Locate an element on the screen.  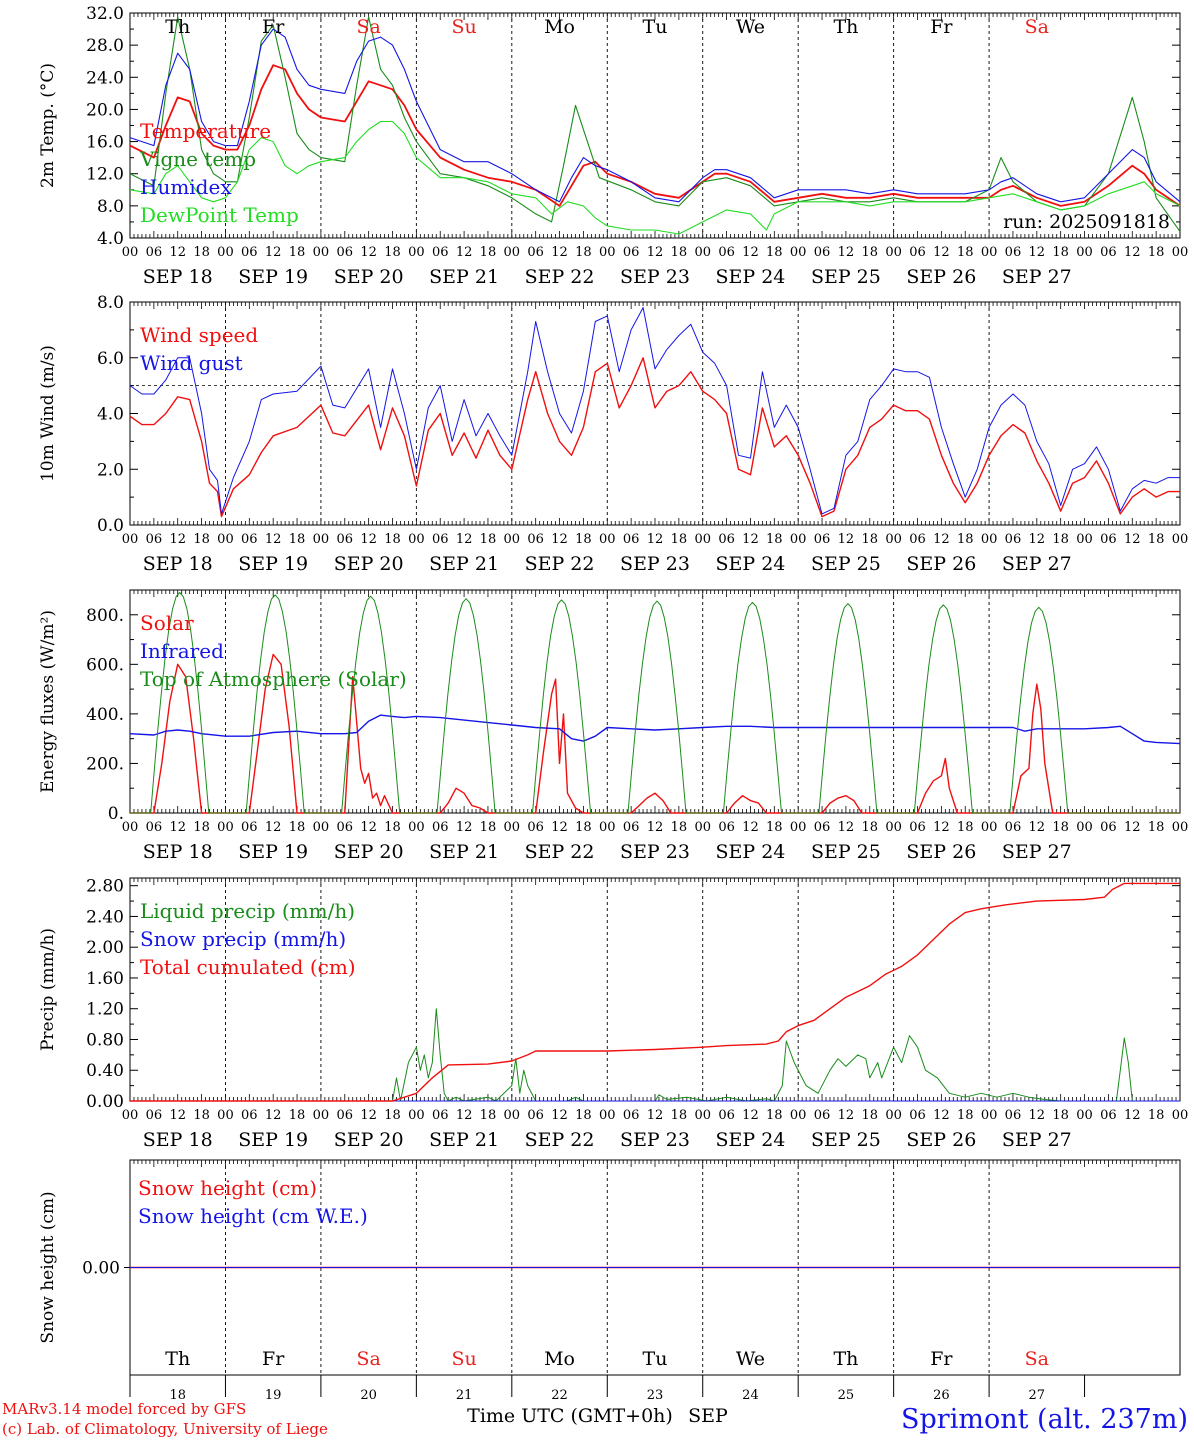
plot-frame is located at coordinates (655, 413).